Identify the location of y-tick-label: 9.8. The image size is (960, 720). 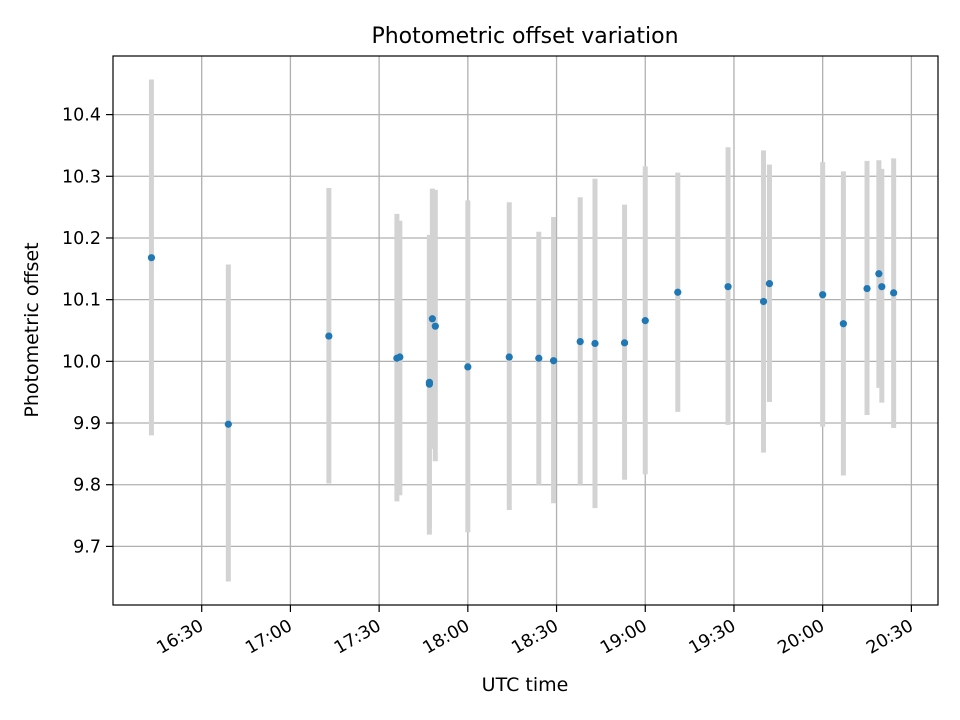
(87, 486).